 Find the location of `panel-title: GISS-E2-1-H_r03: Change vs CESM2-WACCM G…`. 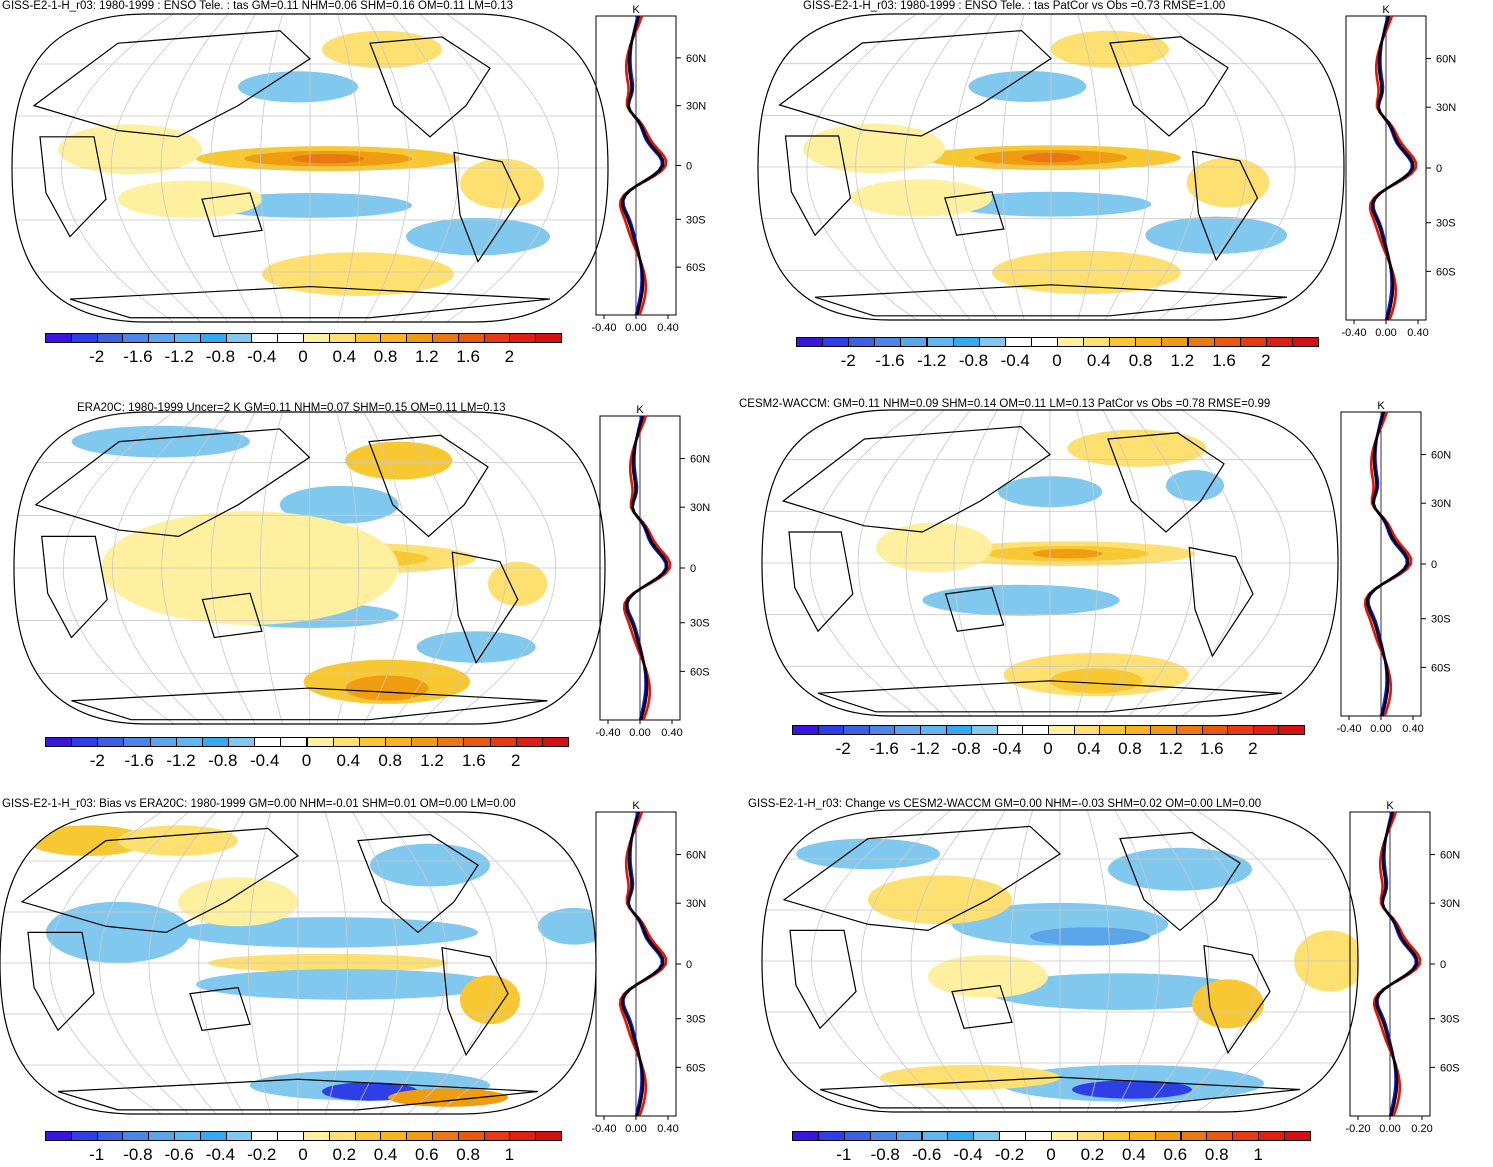

panel-title: GISS-E2-1-H_r03: Change vs CESM2-WACCM G… is located at coordinates (1005, 804).